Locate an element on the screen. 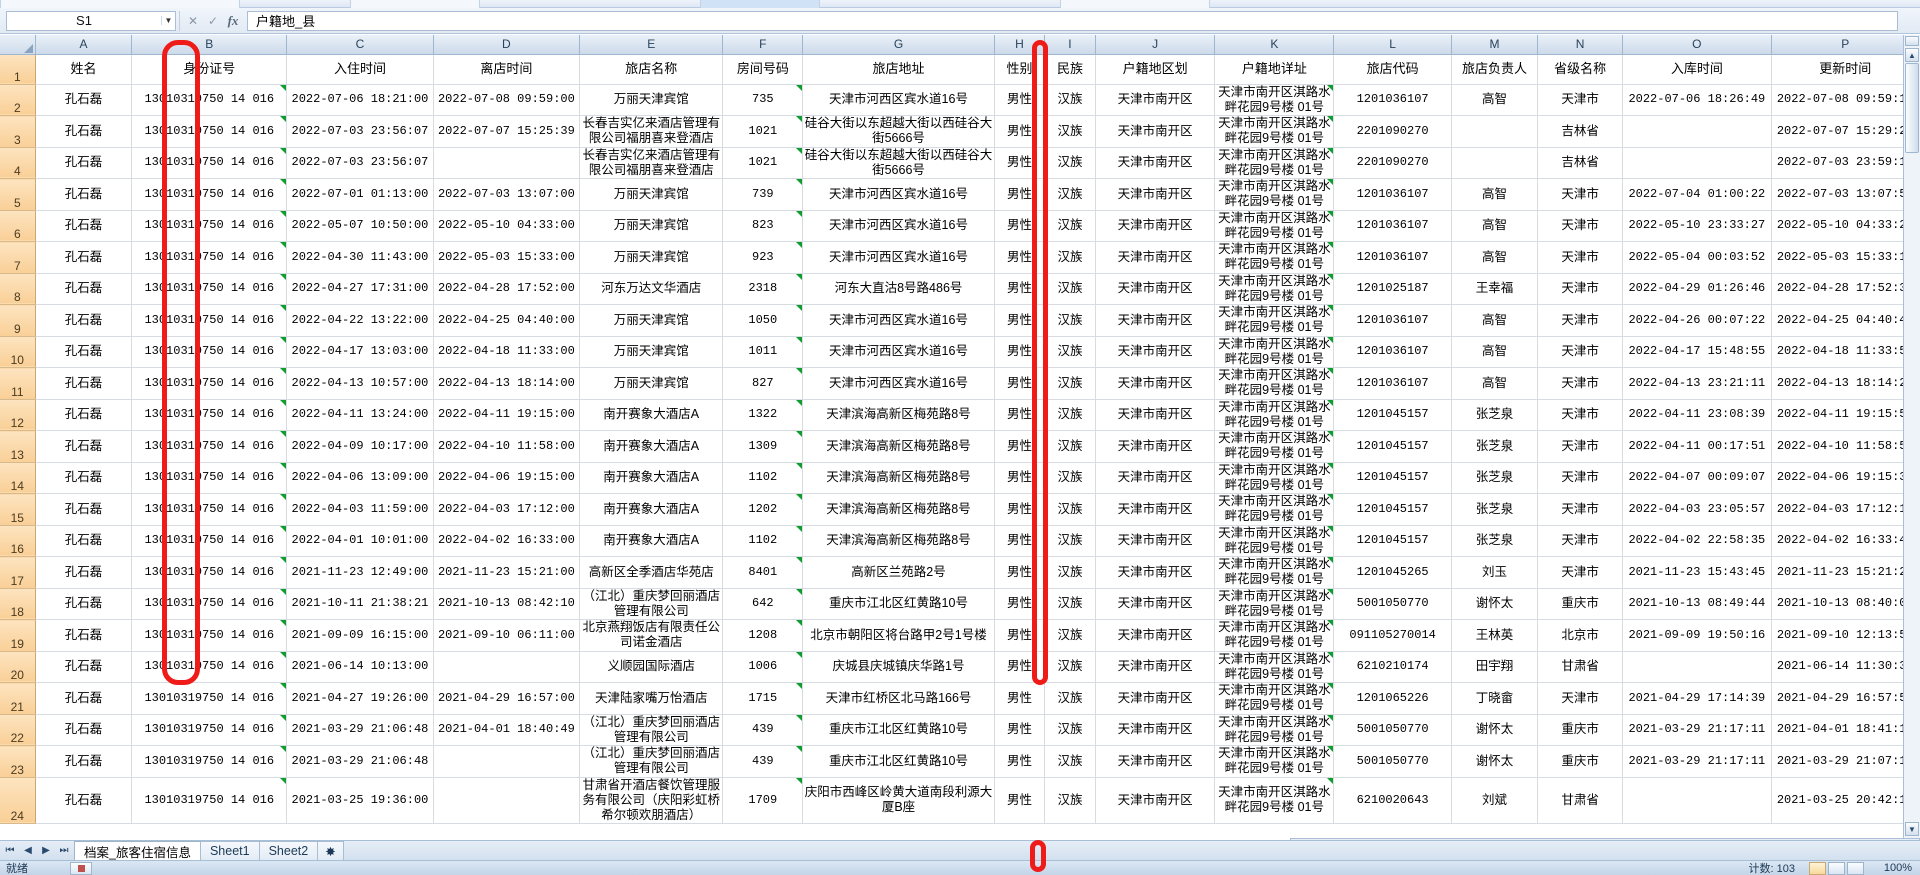 The width and height of the screenshot is (1920, 875). cell-E22: （江北）重庆梦回丽酒店管理有限公司 is located at coordinates (651, 730).